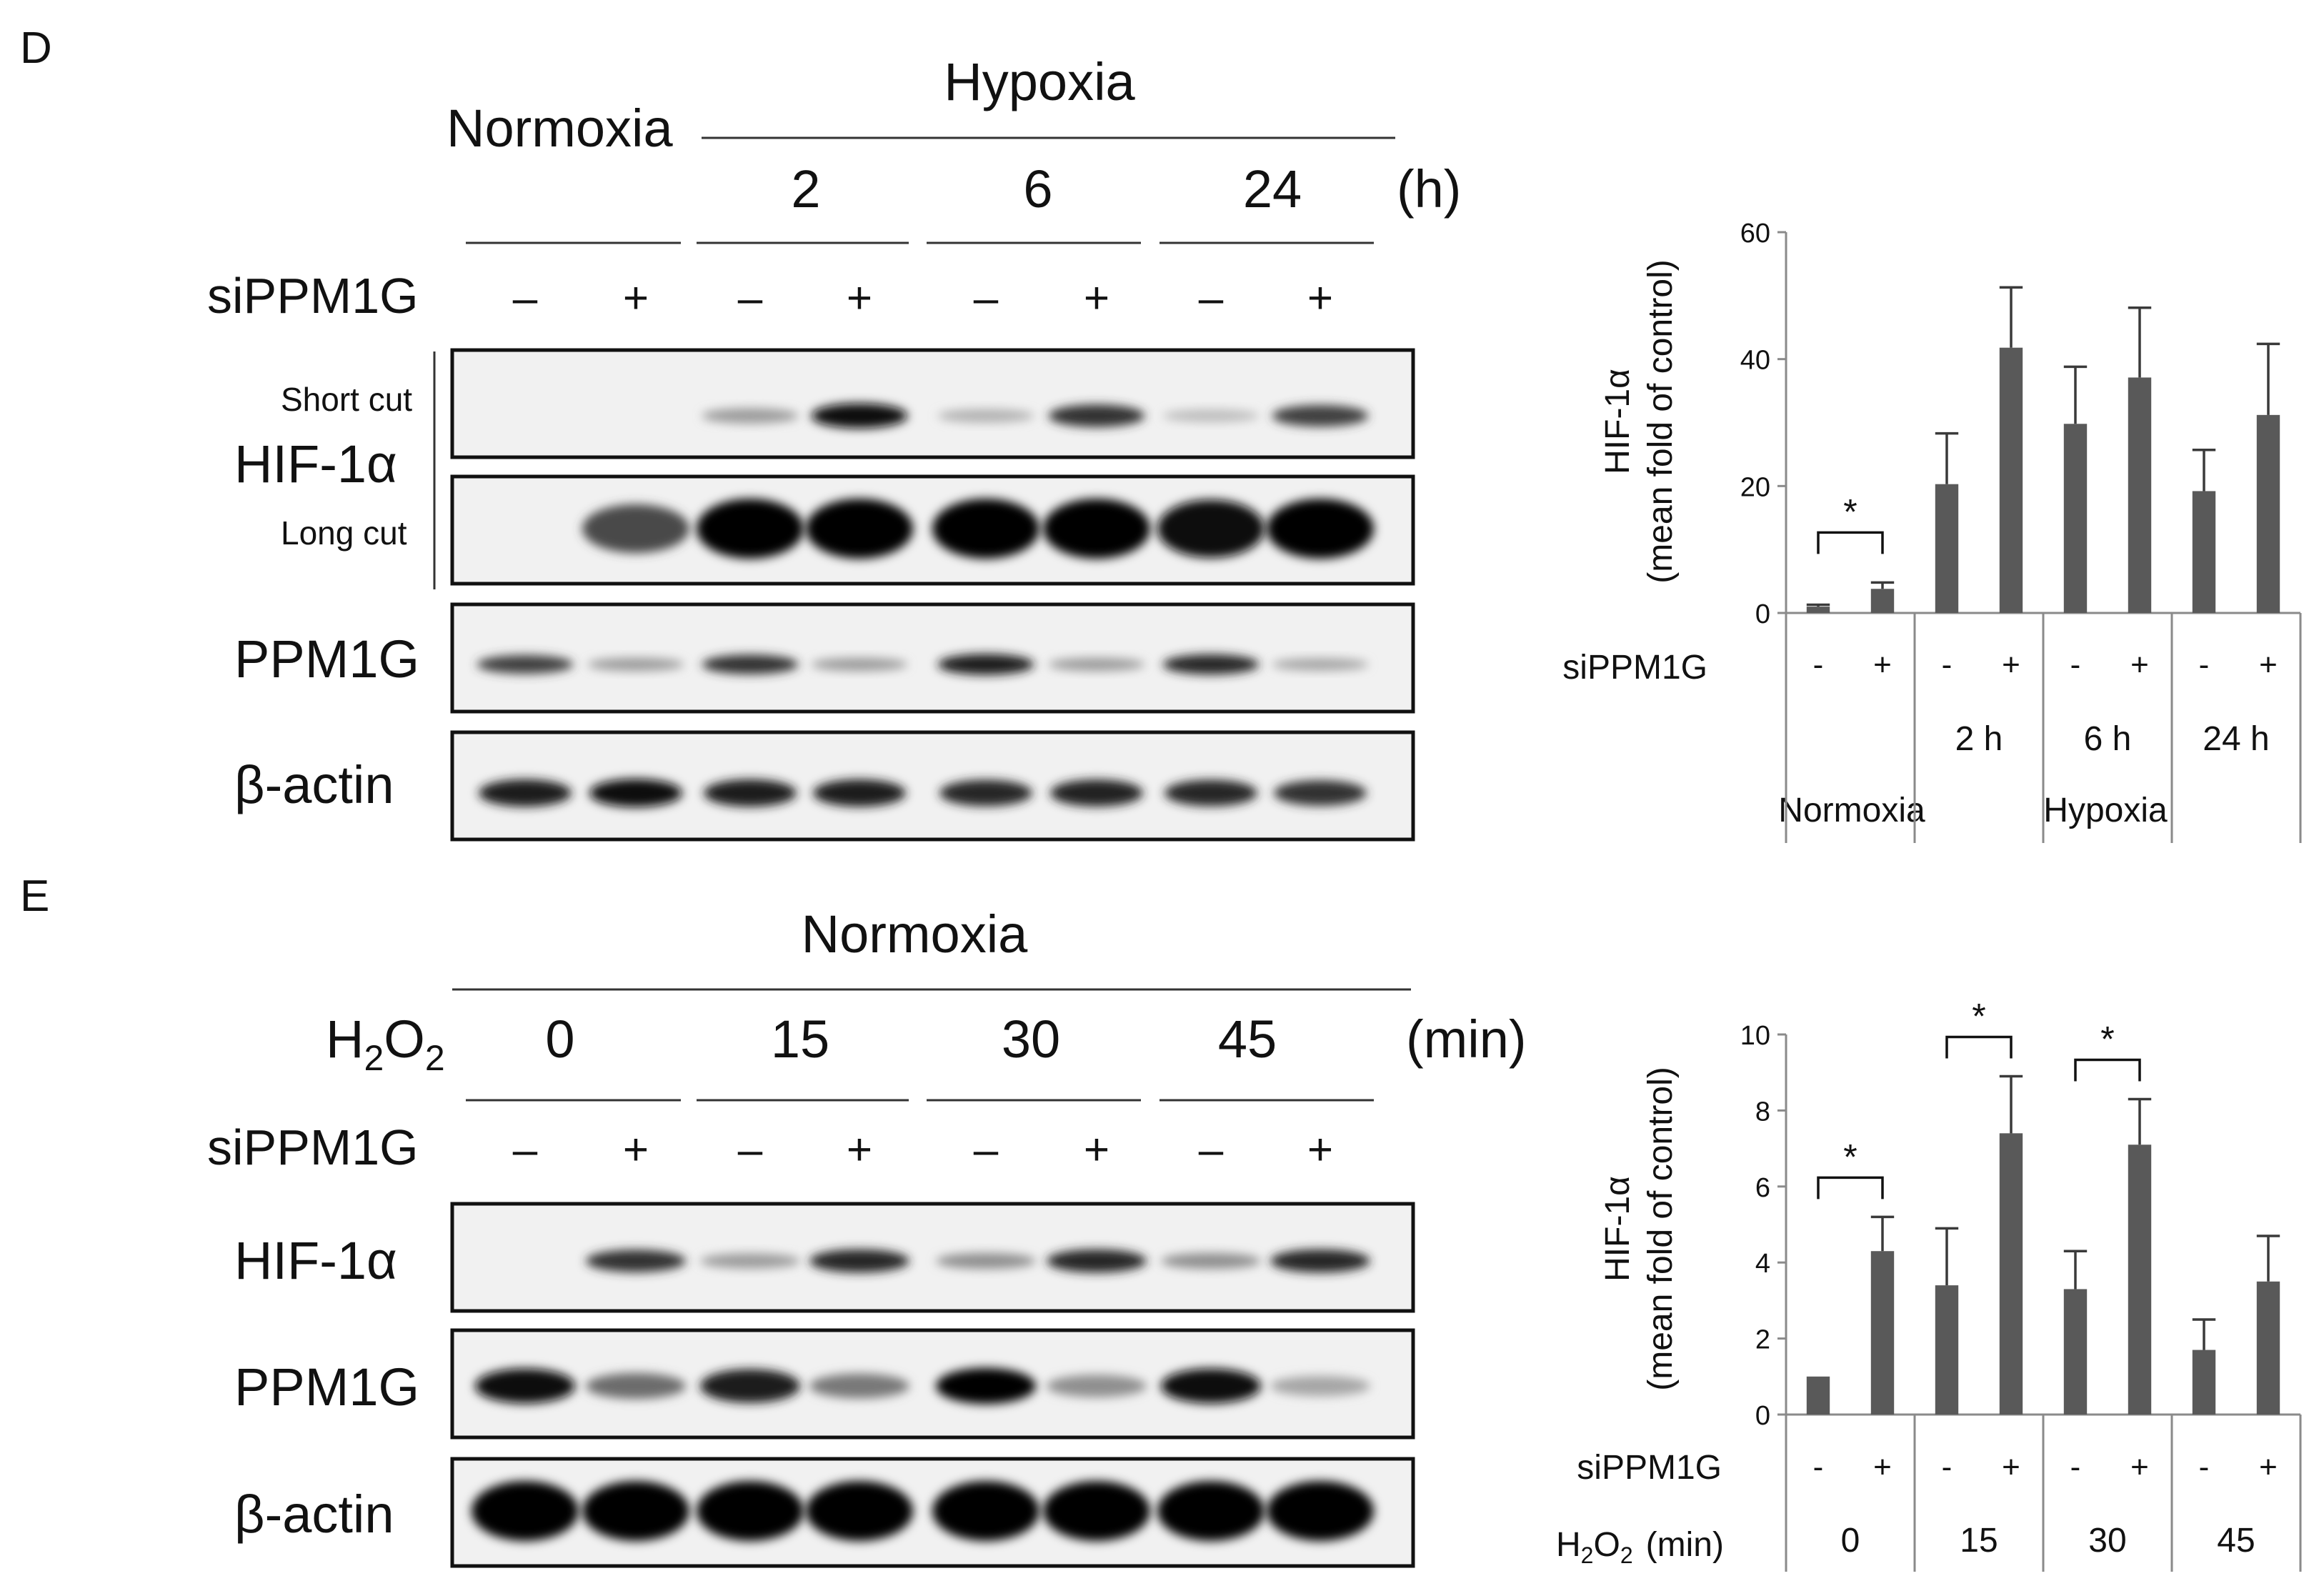  Describe the element at coordinates (386, 1043) in the screenshot. I see `panel-e-h2o2-label: H2O2` at that location.